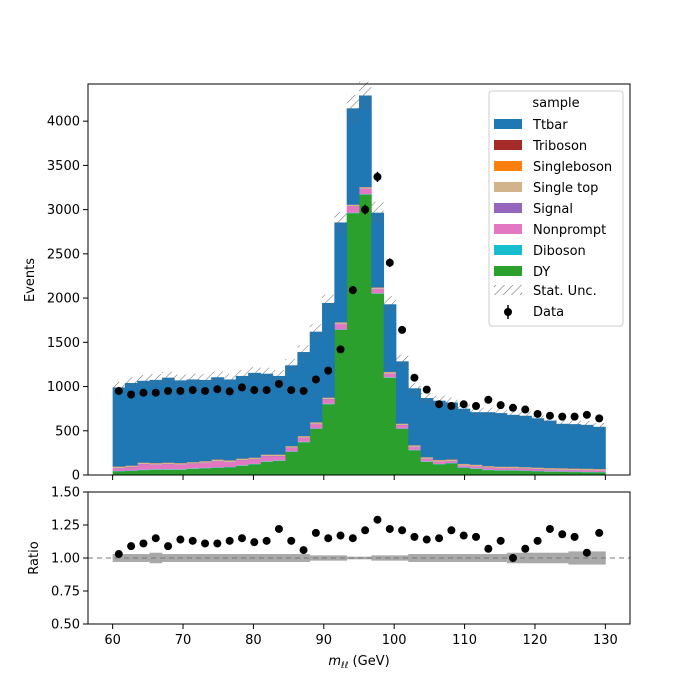 Image resolution: width=700 pixels, height=700 pixels. What do you see at coordinates (358, 662) in the screenshot?
I see `x-axis-label: mℓℓ (GeV)` at bounding box center [358, 662].